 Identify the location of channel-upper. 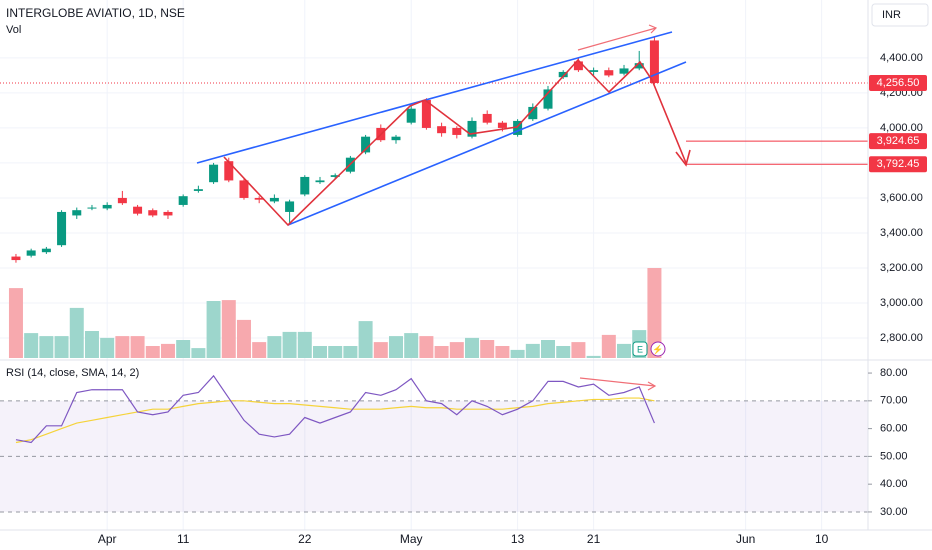
(434, 97).